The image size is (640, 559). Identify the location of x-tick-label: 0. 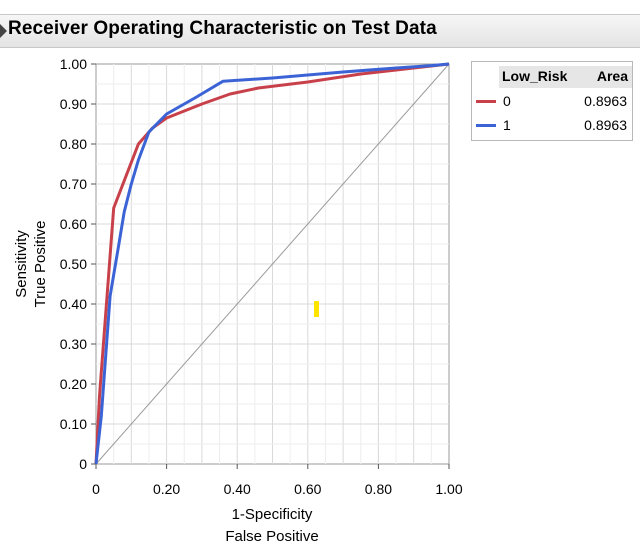
(96, 489).